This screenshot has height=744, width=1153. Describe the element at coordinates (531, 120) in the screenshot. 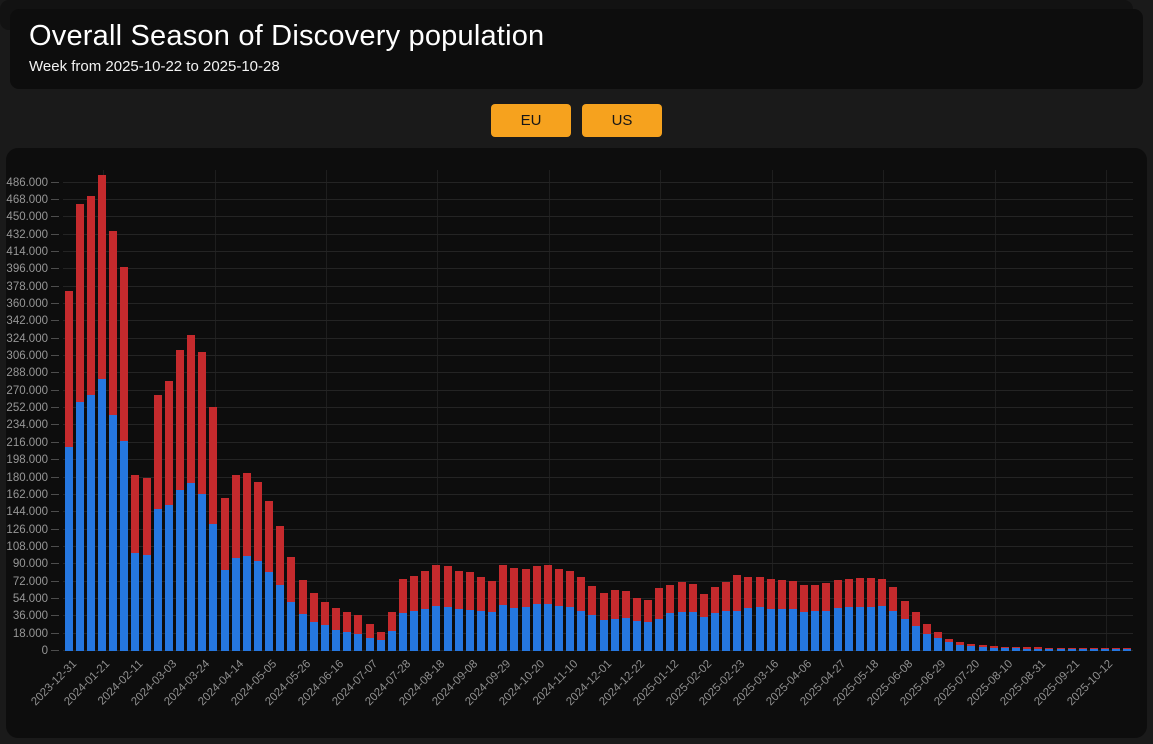

I see `eu-button: EU` at that location.